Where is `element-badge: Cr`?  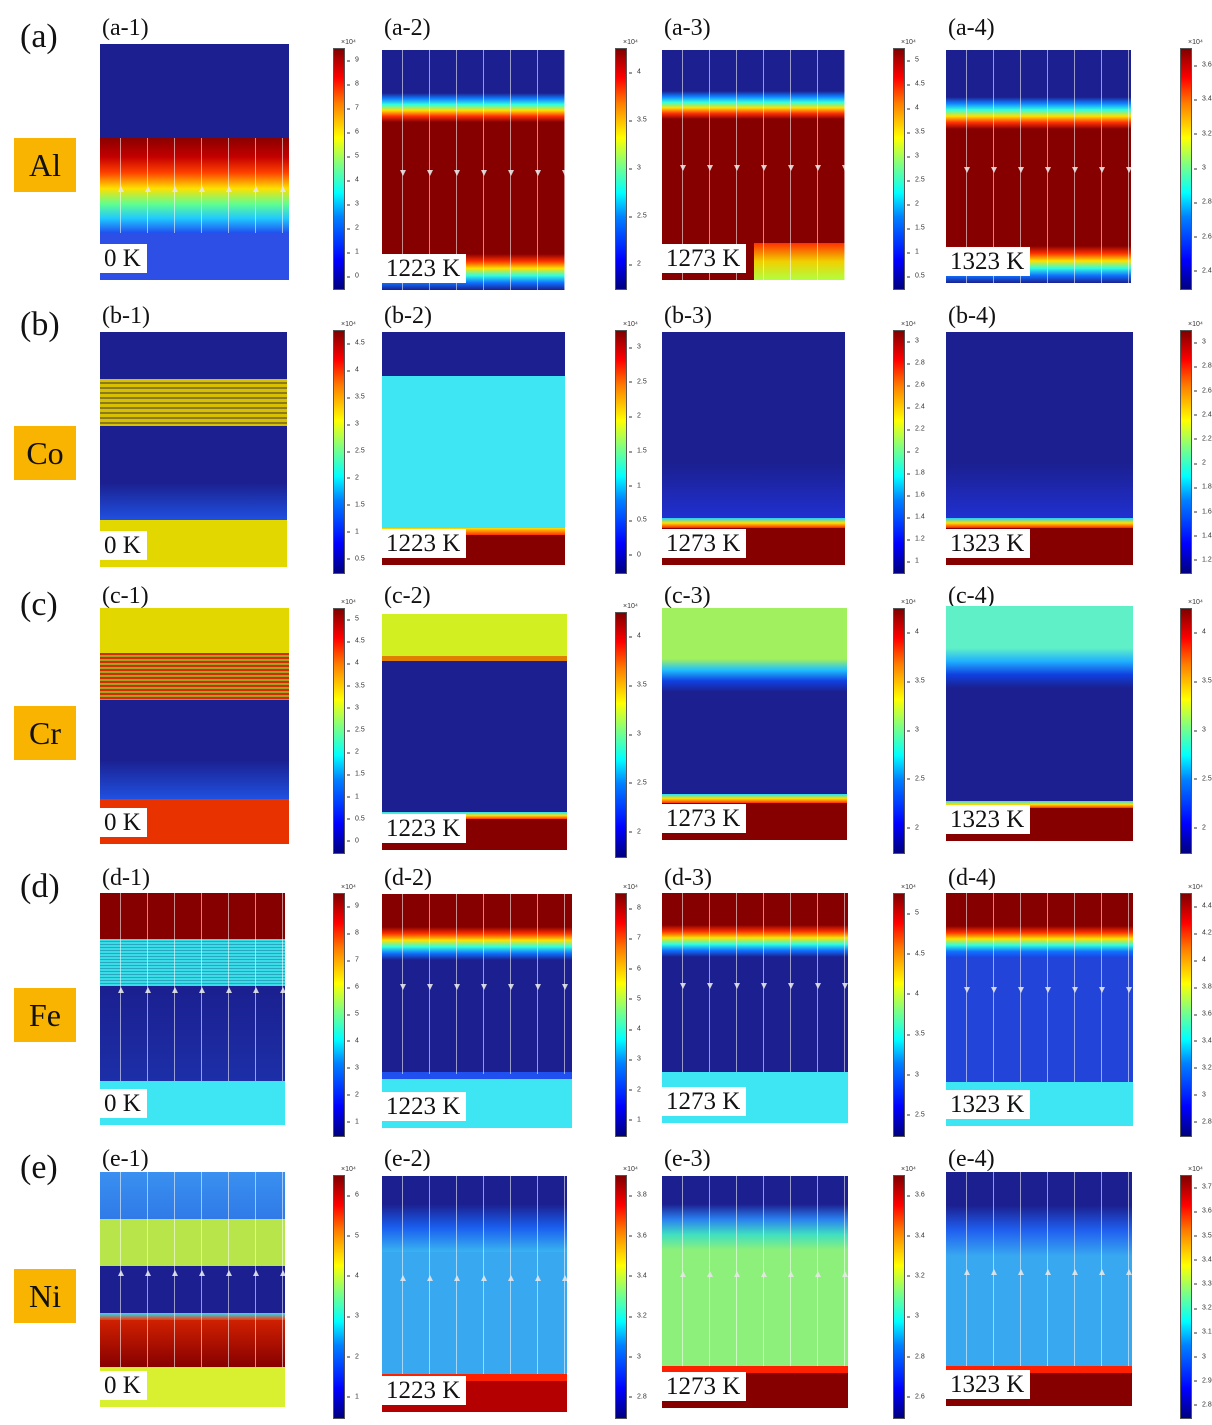 element-badge: Cr is located at coordinates (45, 733).